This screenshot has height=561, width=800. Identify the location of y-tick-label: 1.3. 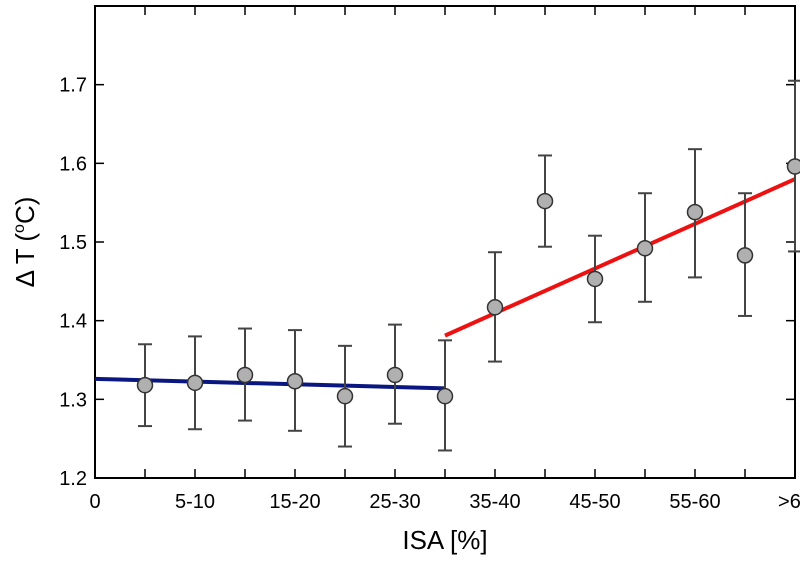
(73, 400).